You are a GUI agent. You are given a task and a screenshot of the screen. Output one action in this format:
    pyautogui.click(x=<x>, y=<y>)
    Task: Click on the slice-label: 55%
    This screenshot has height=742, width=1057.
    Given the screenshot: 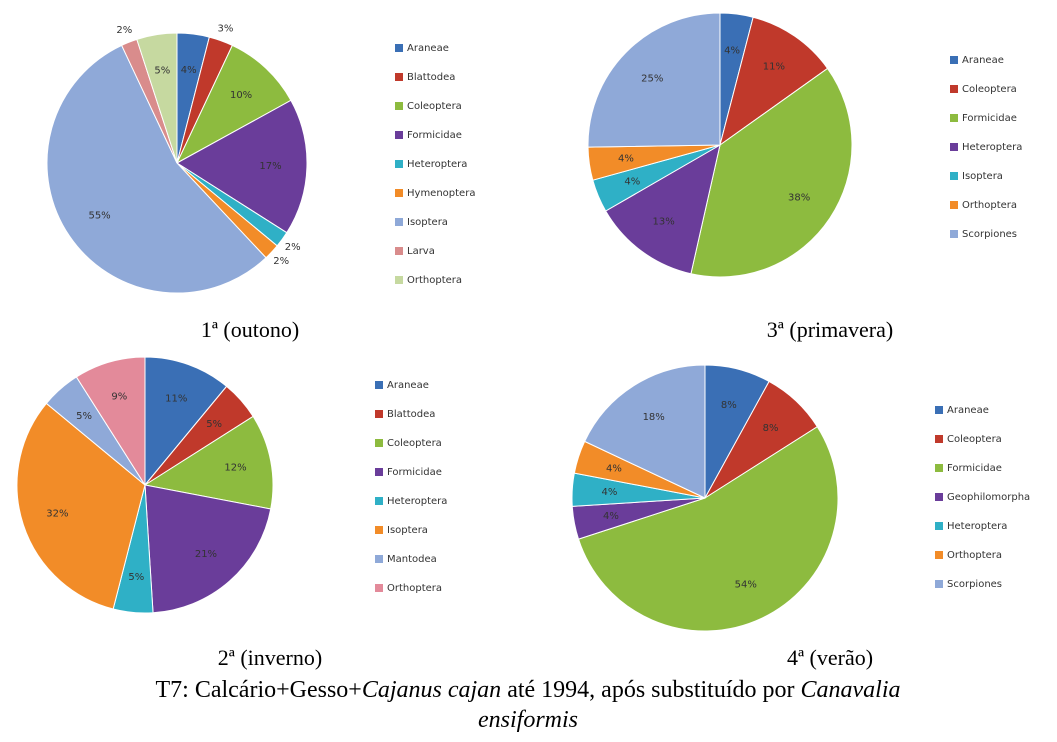 What is the action you would take?
    pyautogui.click(x=99, y=216)
    